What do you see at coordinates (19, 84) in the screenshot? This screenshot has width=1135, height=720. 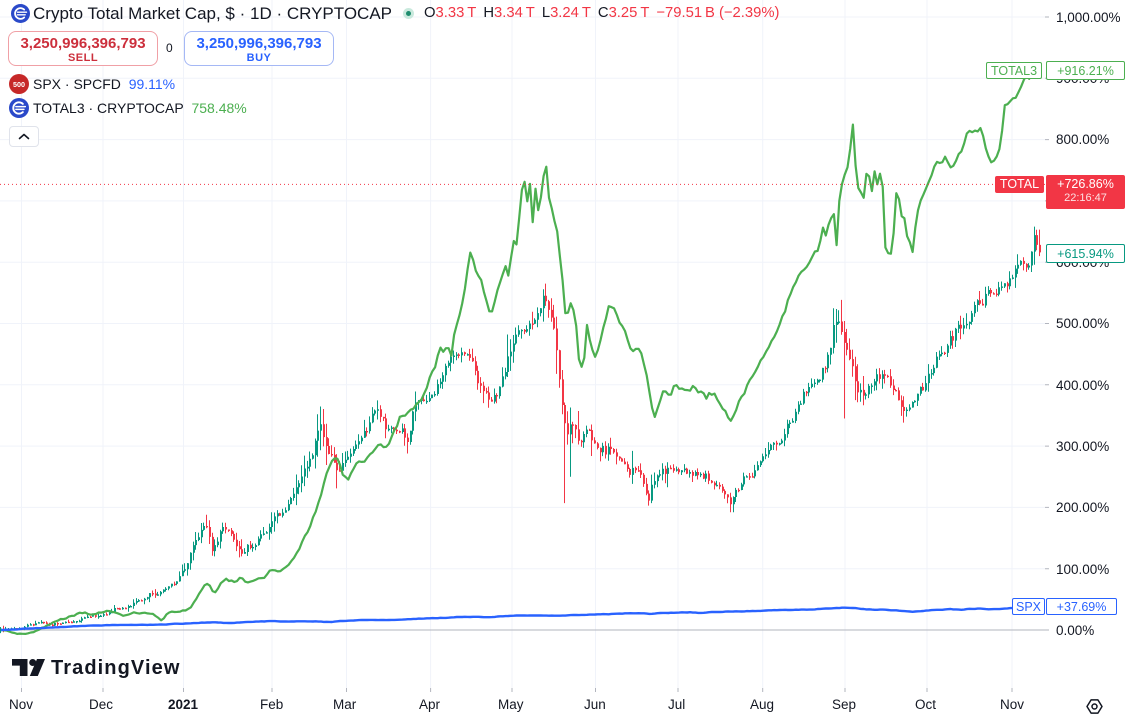 I see `svg-text: 500` at bounding box center [19, 84].